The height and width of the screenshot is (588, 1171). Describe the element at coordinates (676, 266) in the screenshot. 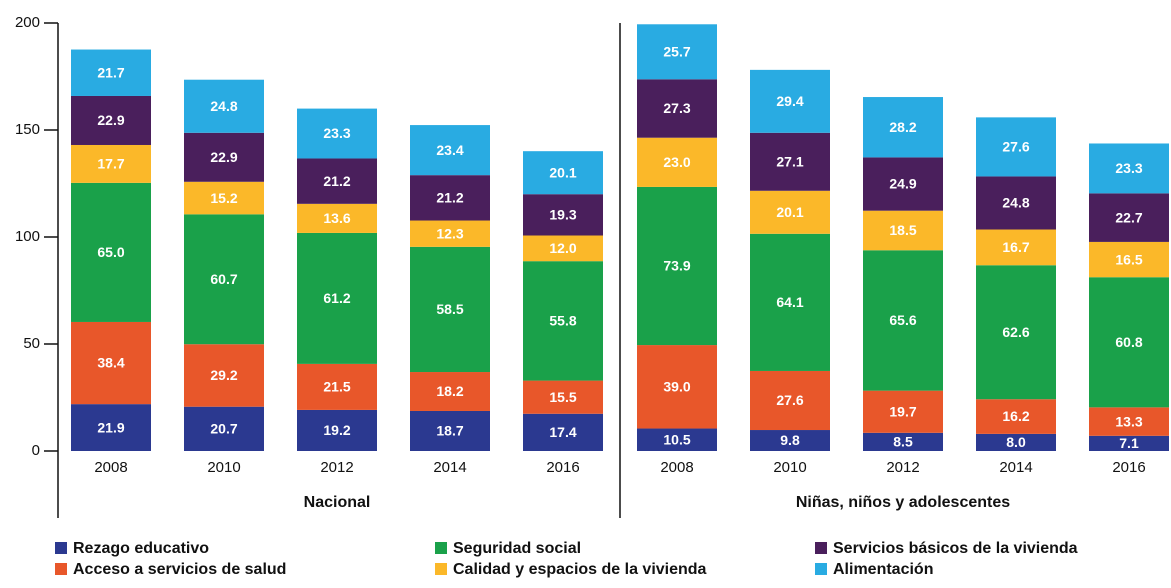

I see `value-label: 73.9` at that location.